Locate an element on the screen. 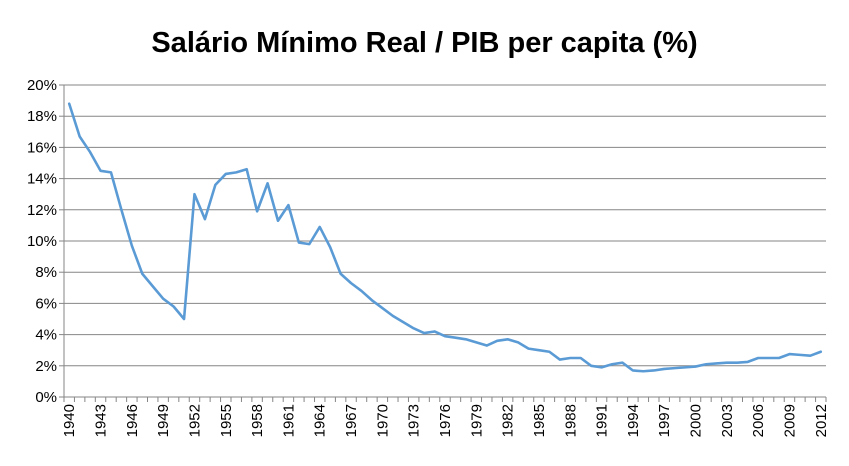 The height and width of the screenshot is (466, 849). x-tick-label: 1955 is located at coordinates (226, 420).